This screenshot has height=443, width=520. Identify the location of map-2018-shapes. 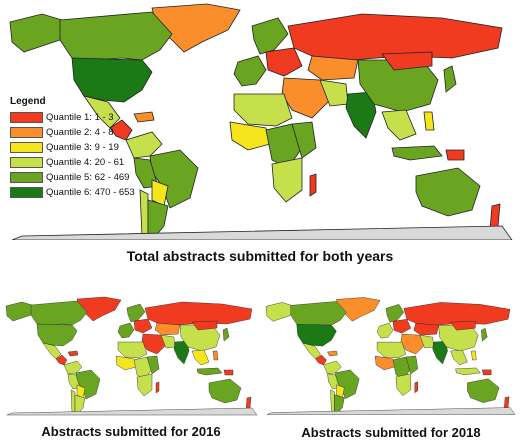
(390, 356).